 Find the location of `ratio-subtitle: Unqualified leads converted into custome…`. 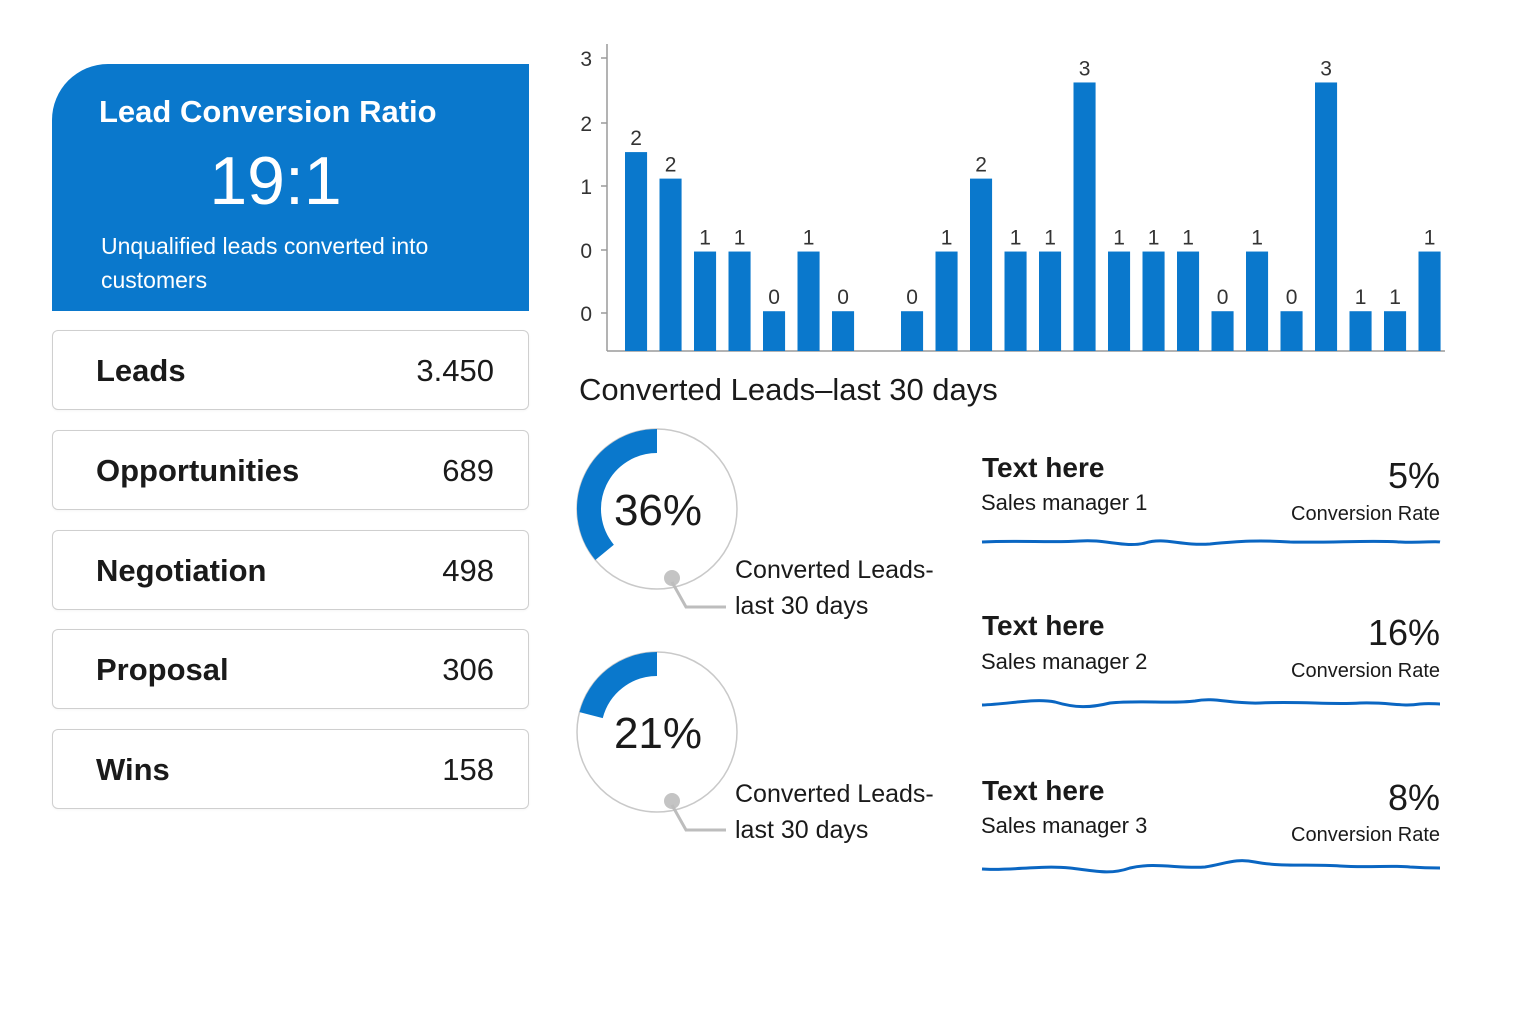

ratio-subtitle: Unqualified leads converted into custome… is located at coordinates (265, 263).